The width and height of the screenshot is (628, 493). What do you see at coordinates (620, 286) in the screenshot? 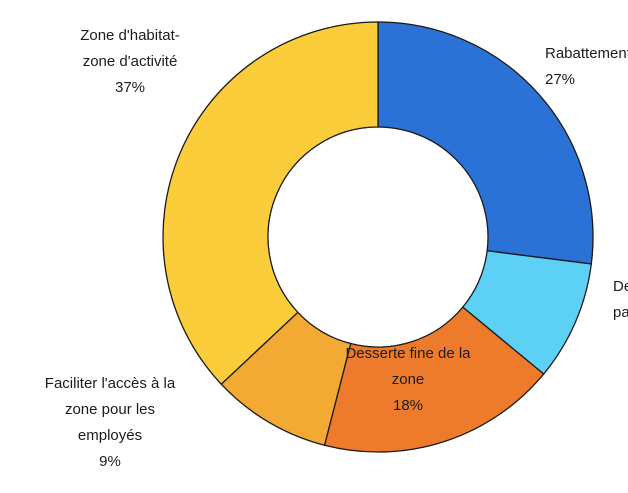
I see `slice-label-2-line-1: Desserte` at bounding box center [620, 286].